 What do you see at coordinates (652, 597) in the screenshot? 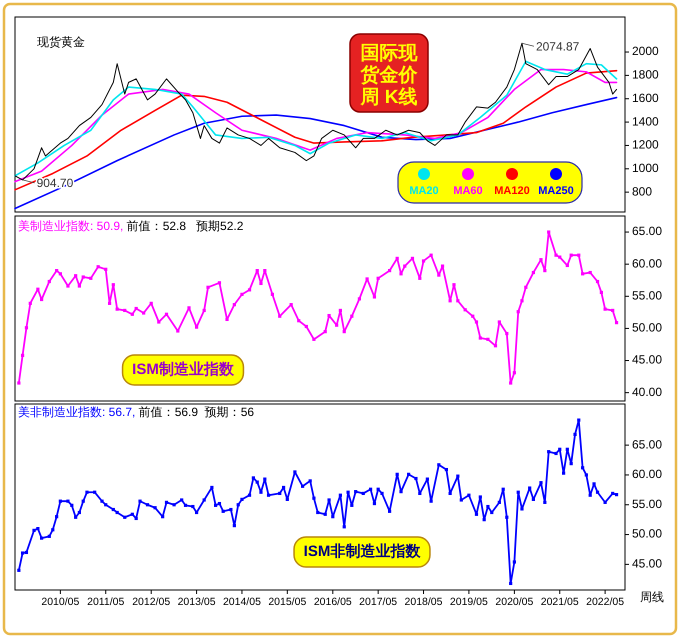
I see `text: 周线` at bounding box center [652, 597].